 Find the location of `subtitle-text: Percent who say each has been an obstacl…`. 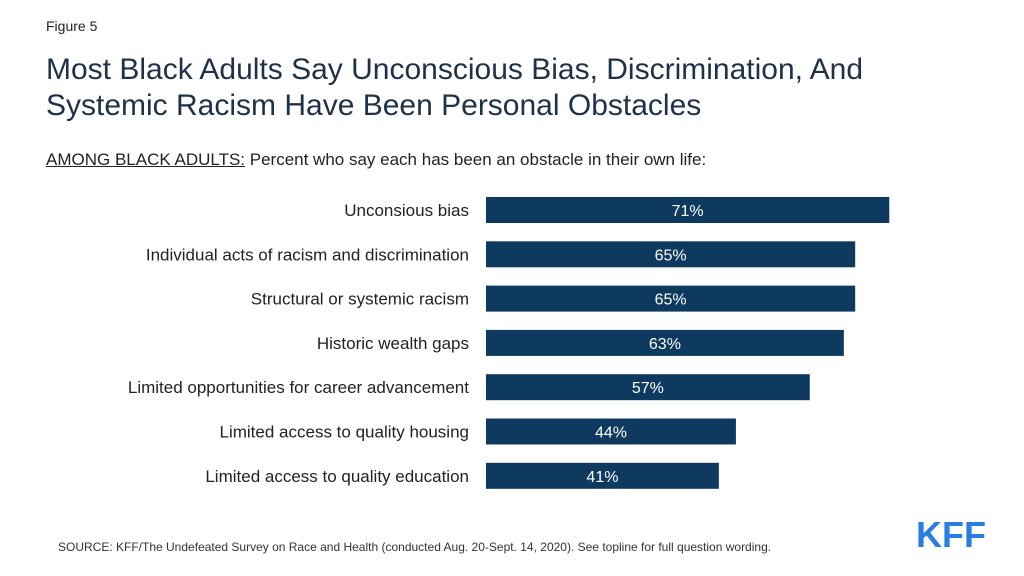

subtitle-text: Percent who say each has been an obstacl… is located at coordinates (478, 159).